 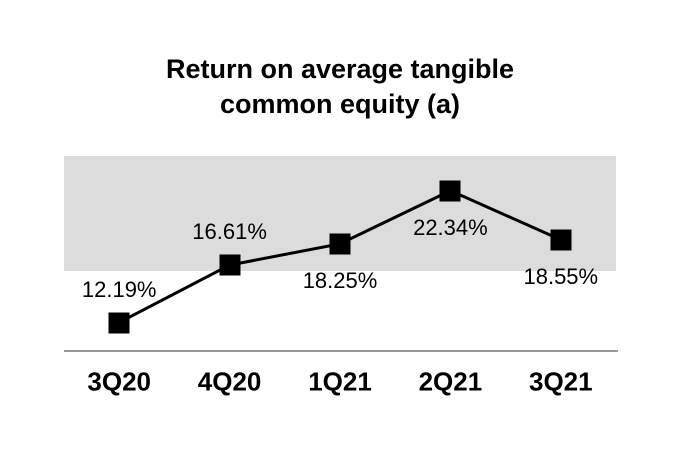 I want to click on x-axis-line, so click(x=341, y=351).